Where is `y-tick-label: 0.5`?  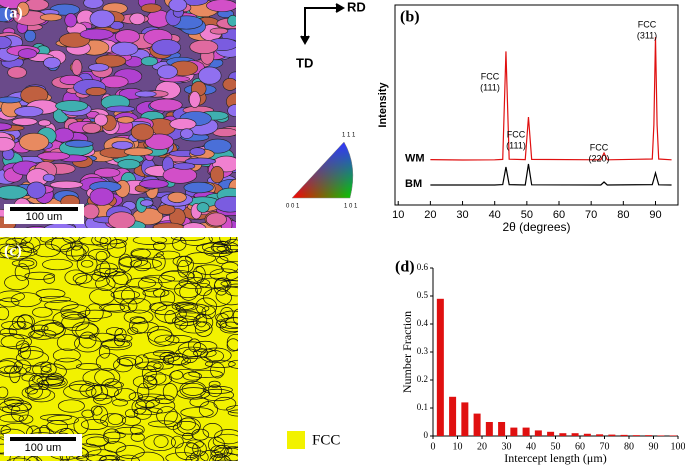
y-tick-label: 0.5 is located at coordinates (423, 295).